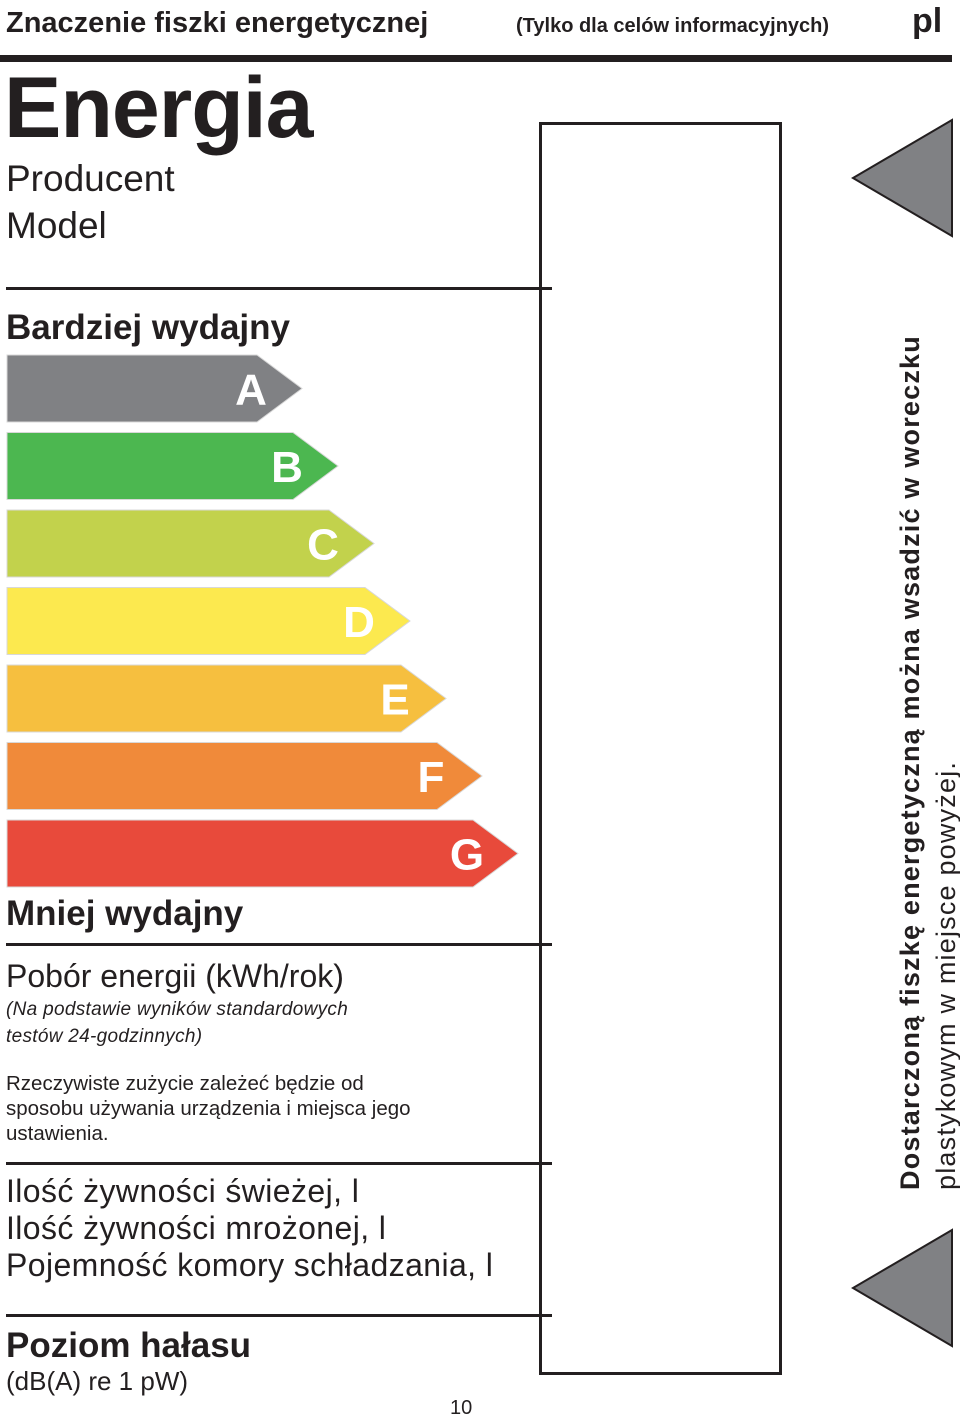  I want to click on class-letter-g: G, so click(467, 855).